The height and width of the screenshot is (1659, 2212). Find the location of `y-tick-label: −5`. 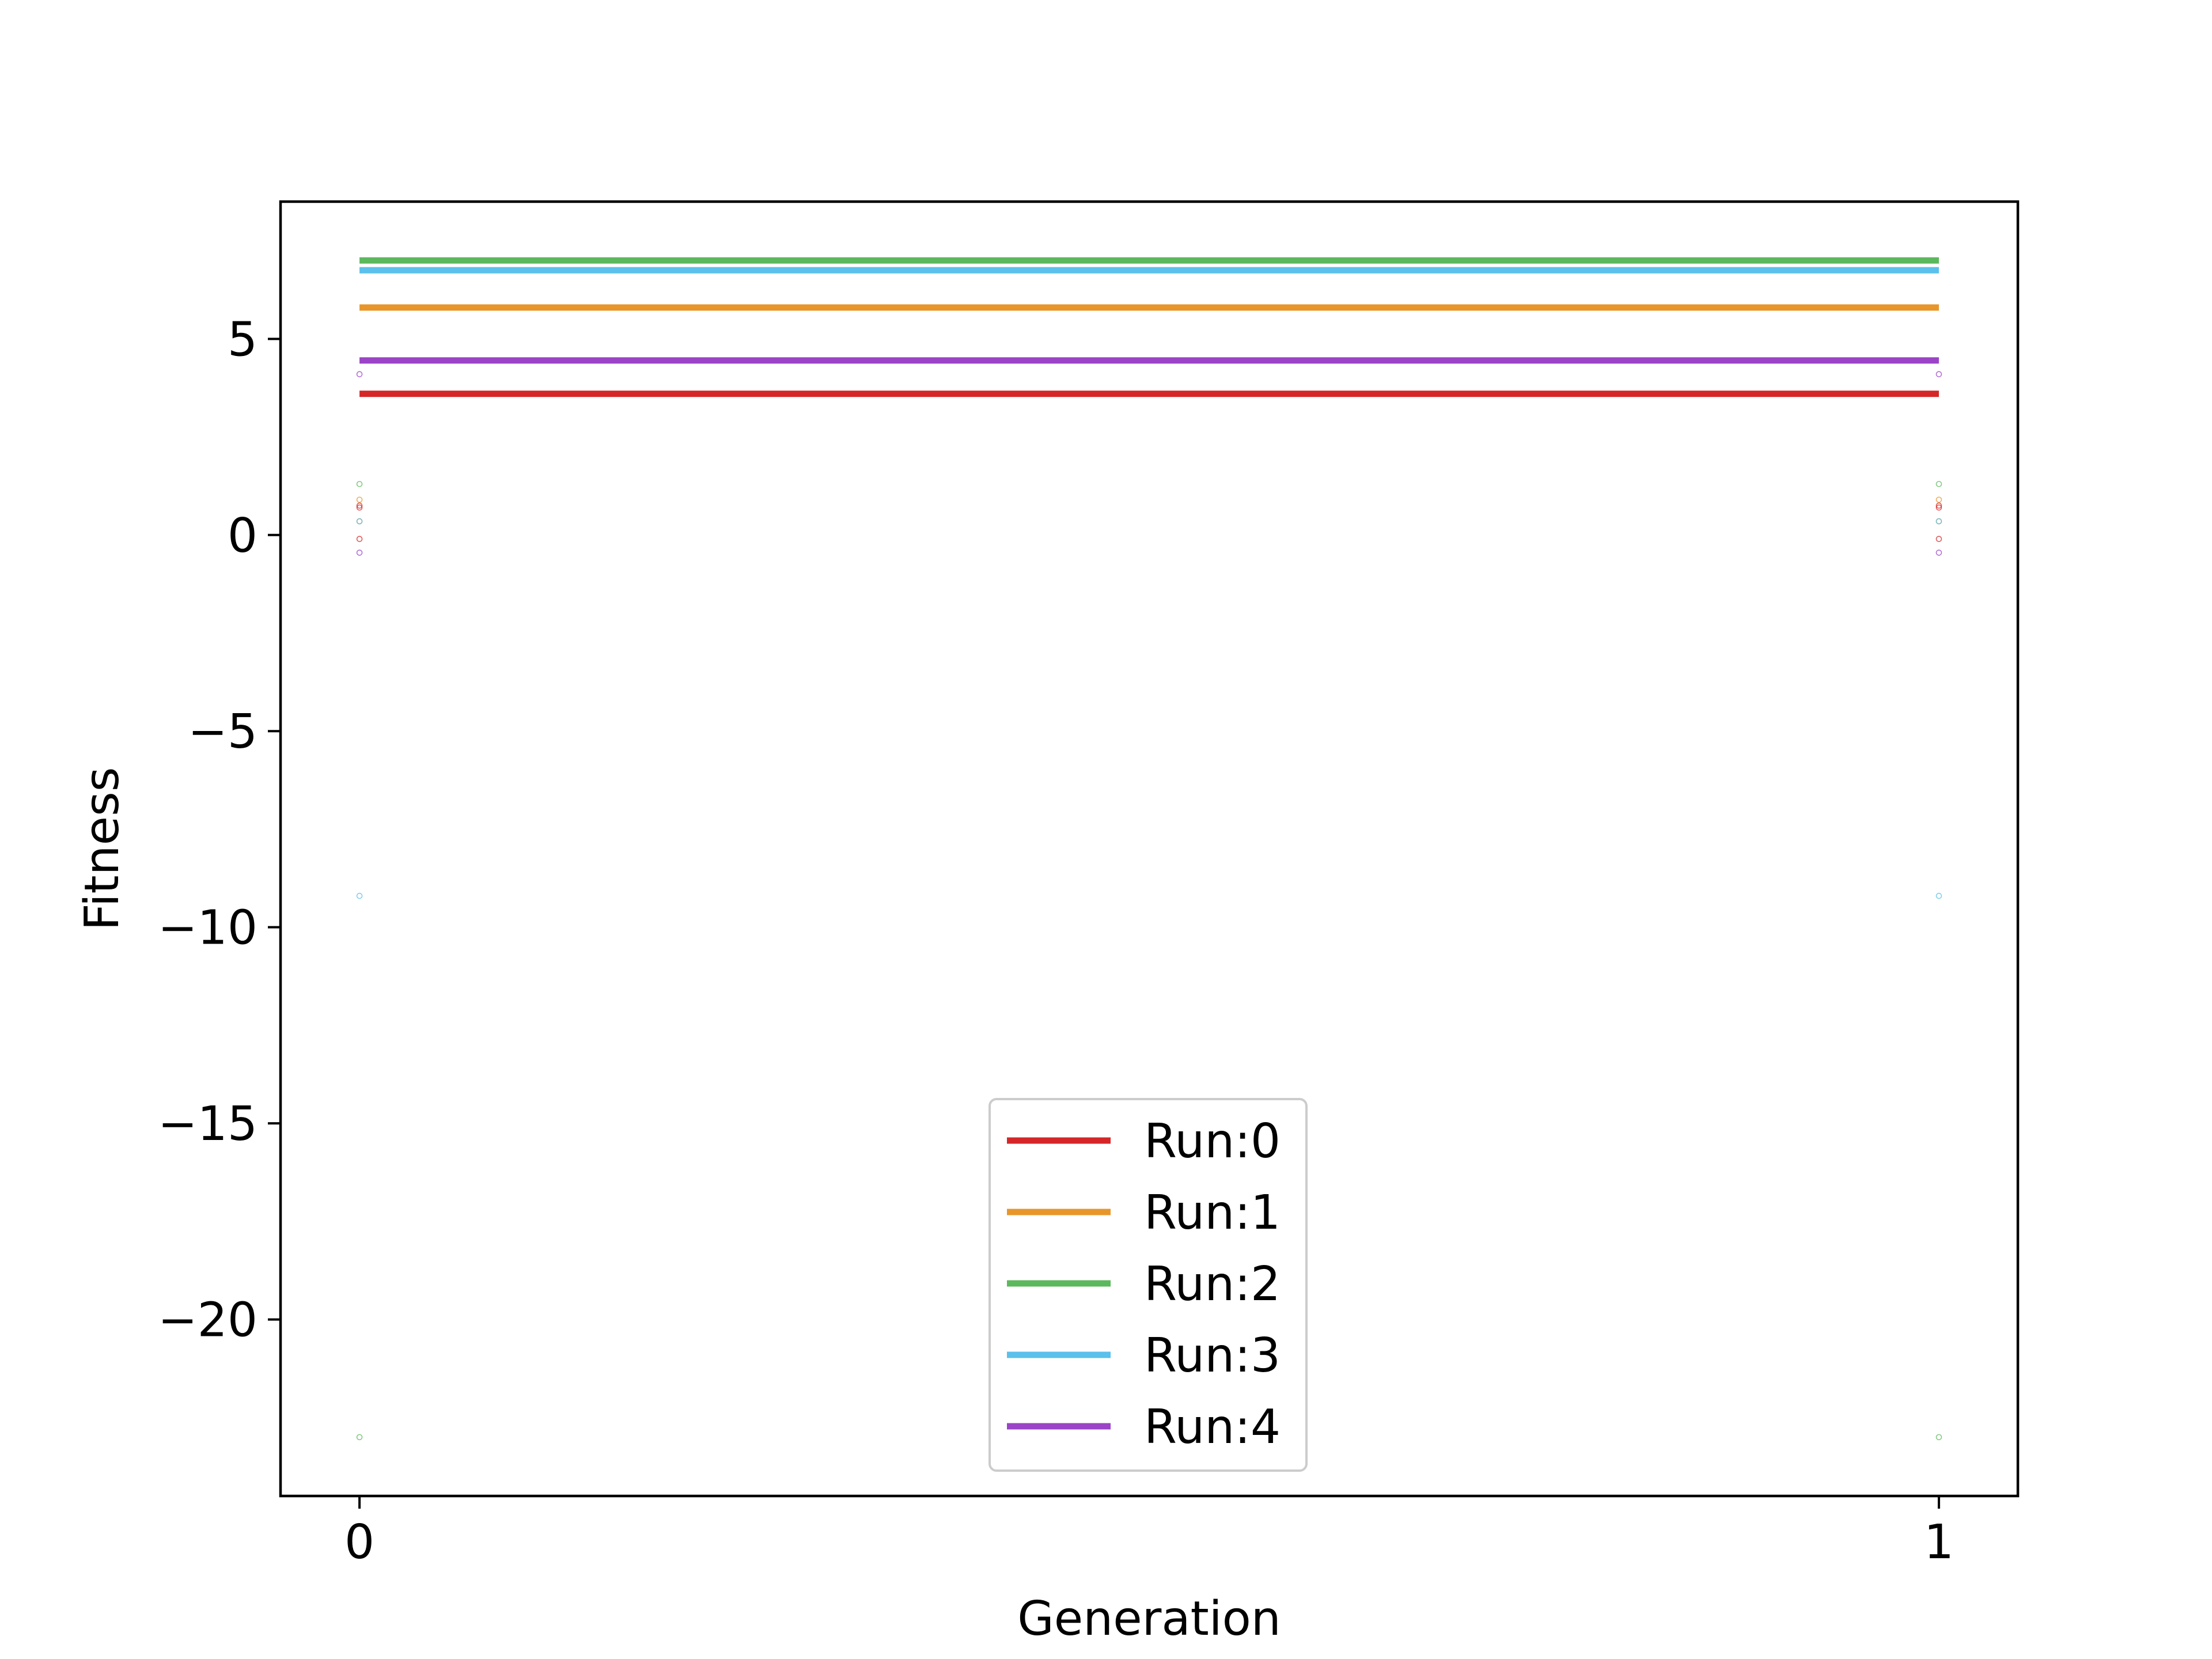

y-tick-label: −5 is located at coordinates (222, 731).